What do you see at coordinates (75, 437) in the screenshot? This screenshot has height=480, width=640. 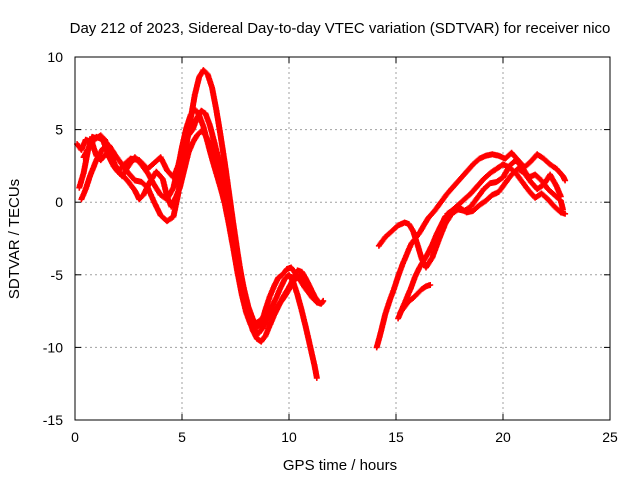 I see `x-tick-label: 0` at bounding box center [75, 437].